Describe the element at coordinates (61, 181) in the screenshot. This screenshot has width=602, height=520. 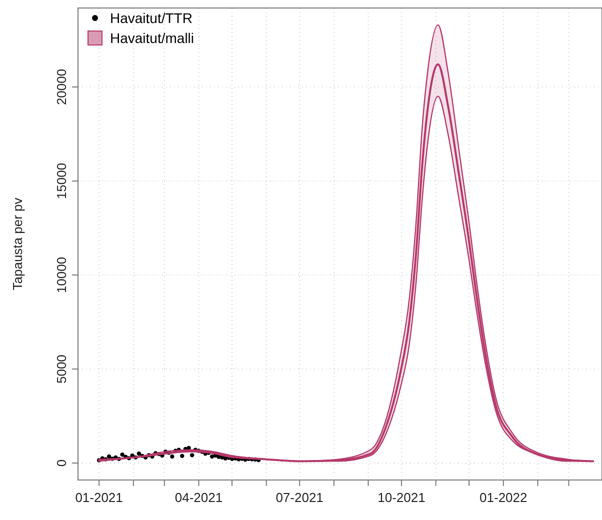
I see `y-tick-label: 15000` at that location.